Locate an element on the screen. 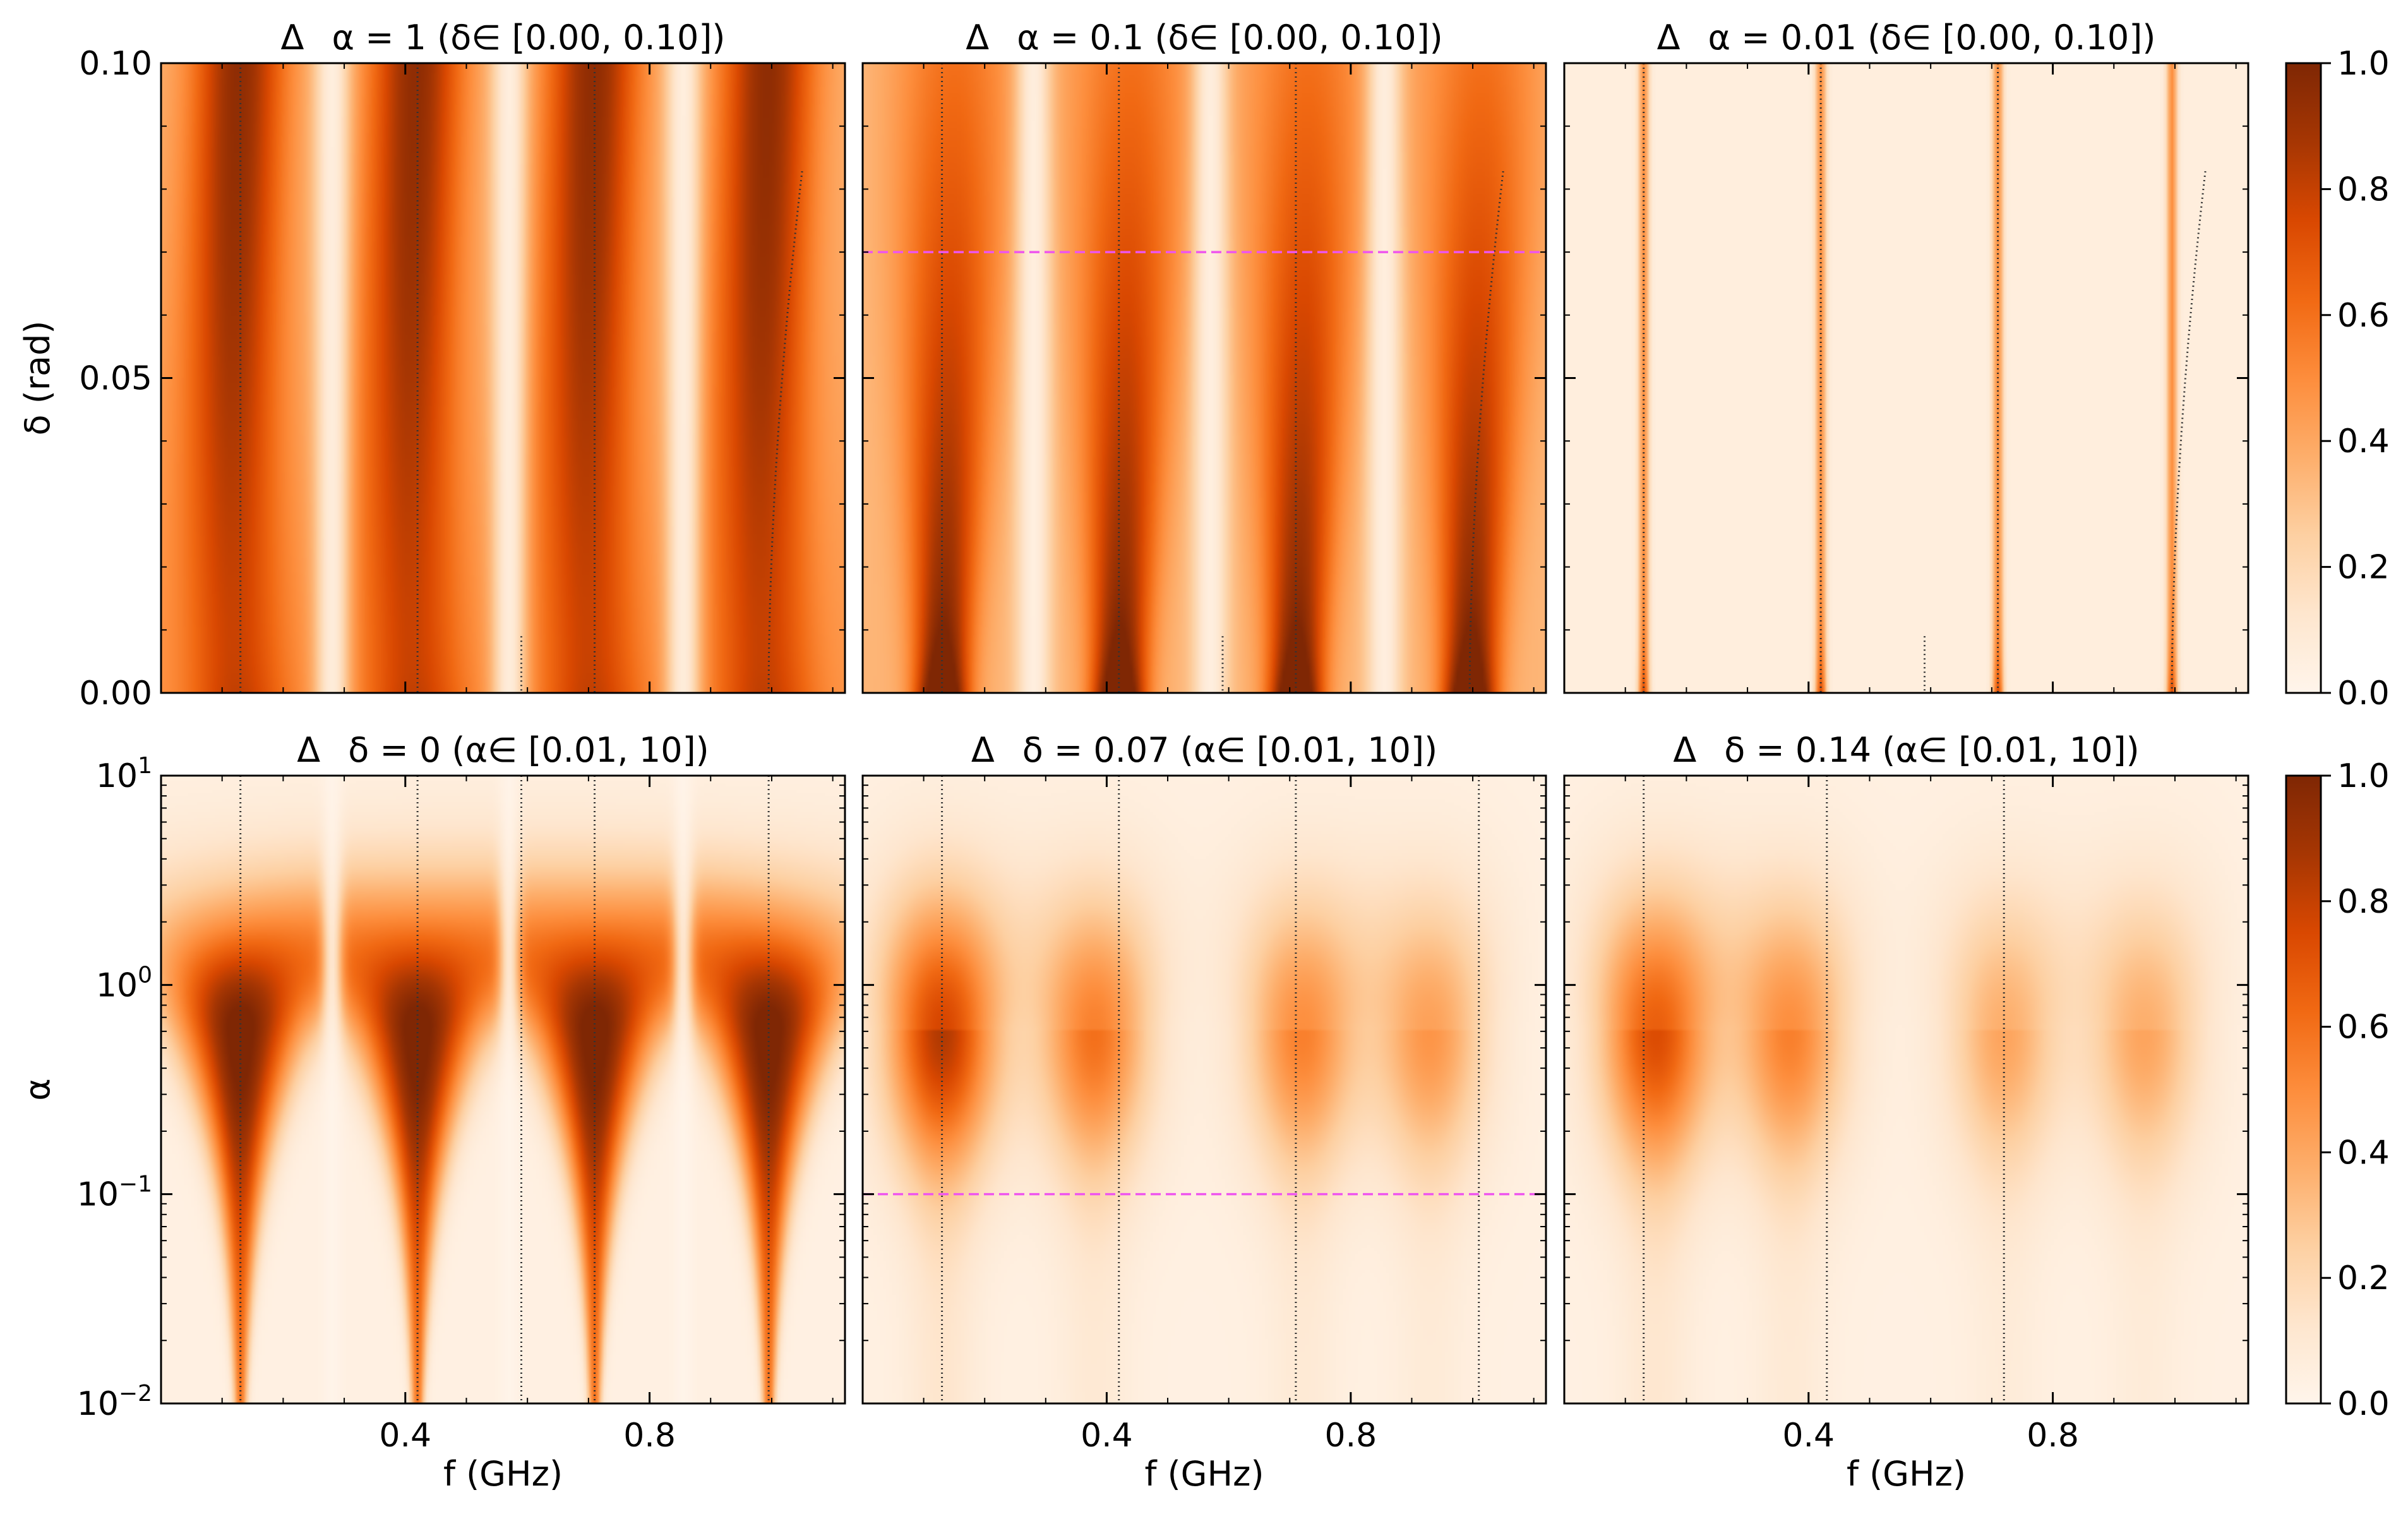 Image resolution: width=2408 pixels, height=1514 pixels. y-tick-exponent: −2 is located at coordinates (135, 1394).